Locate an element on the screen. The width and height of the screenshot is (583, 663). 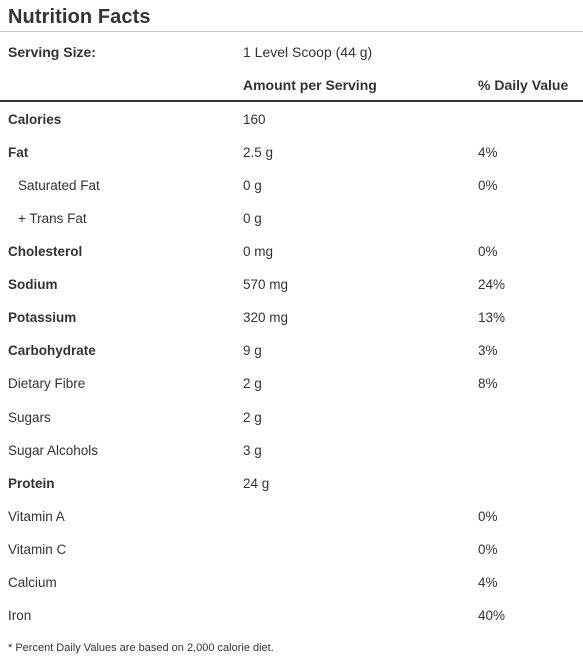
nutrient-name: Fat is located at coordinates (18, 152).